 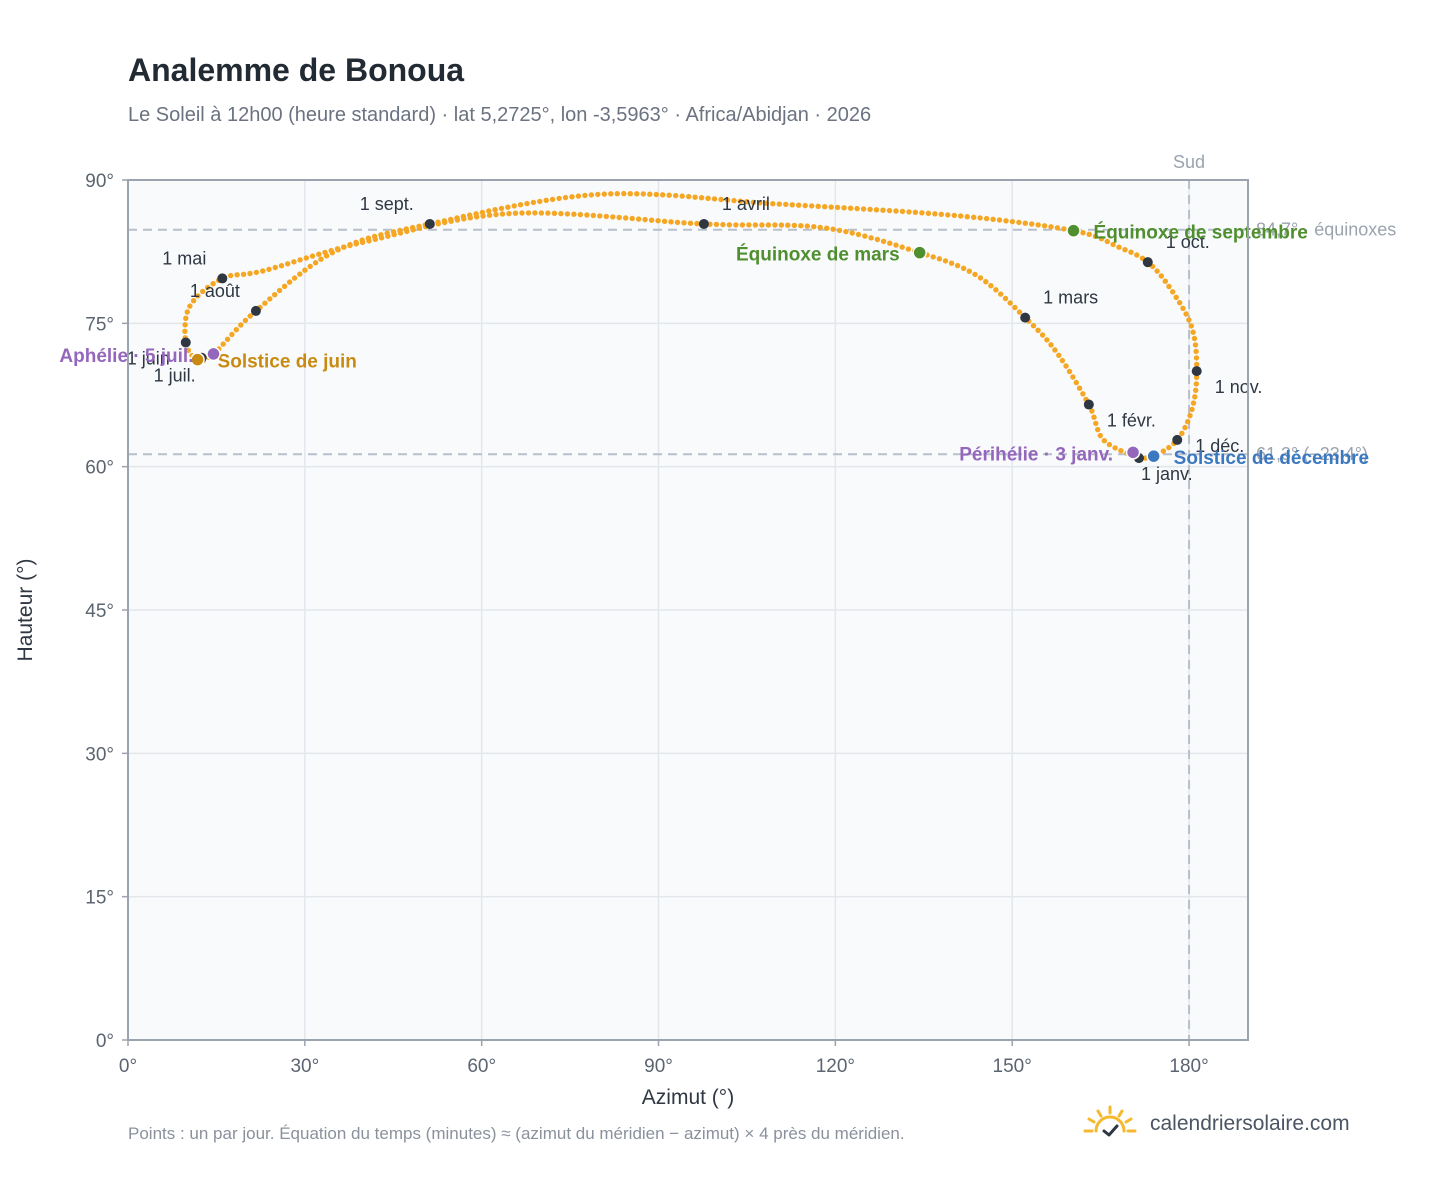 What do you see at coordinates (1188, 242) in the screenshot?
I see `month-marker-label: 1 oct.` at bounding box center [1188, 242].